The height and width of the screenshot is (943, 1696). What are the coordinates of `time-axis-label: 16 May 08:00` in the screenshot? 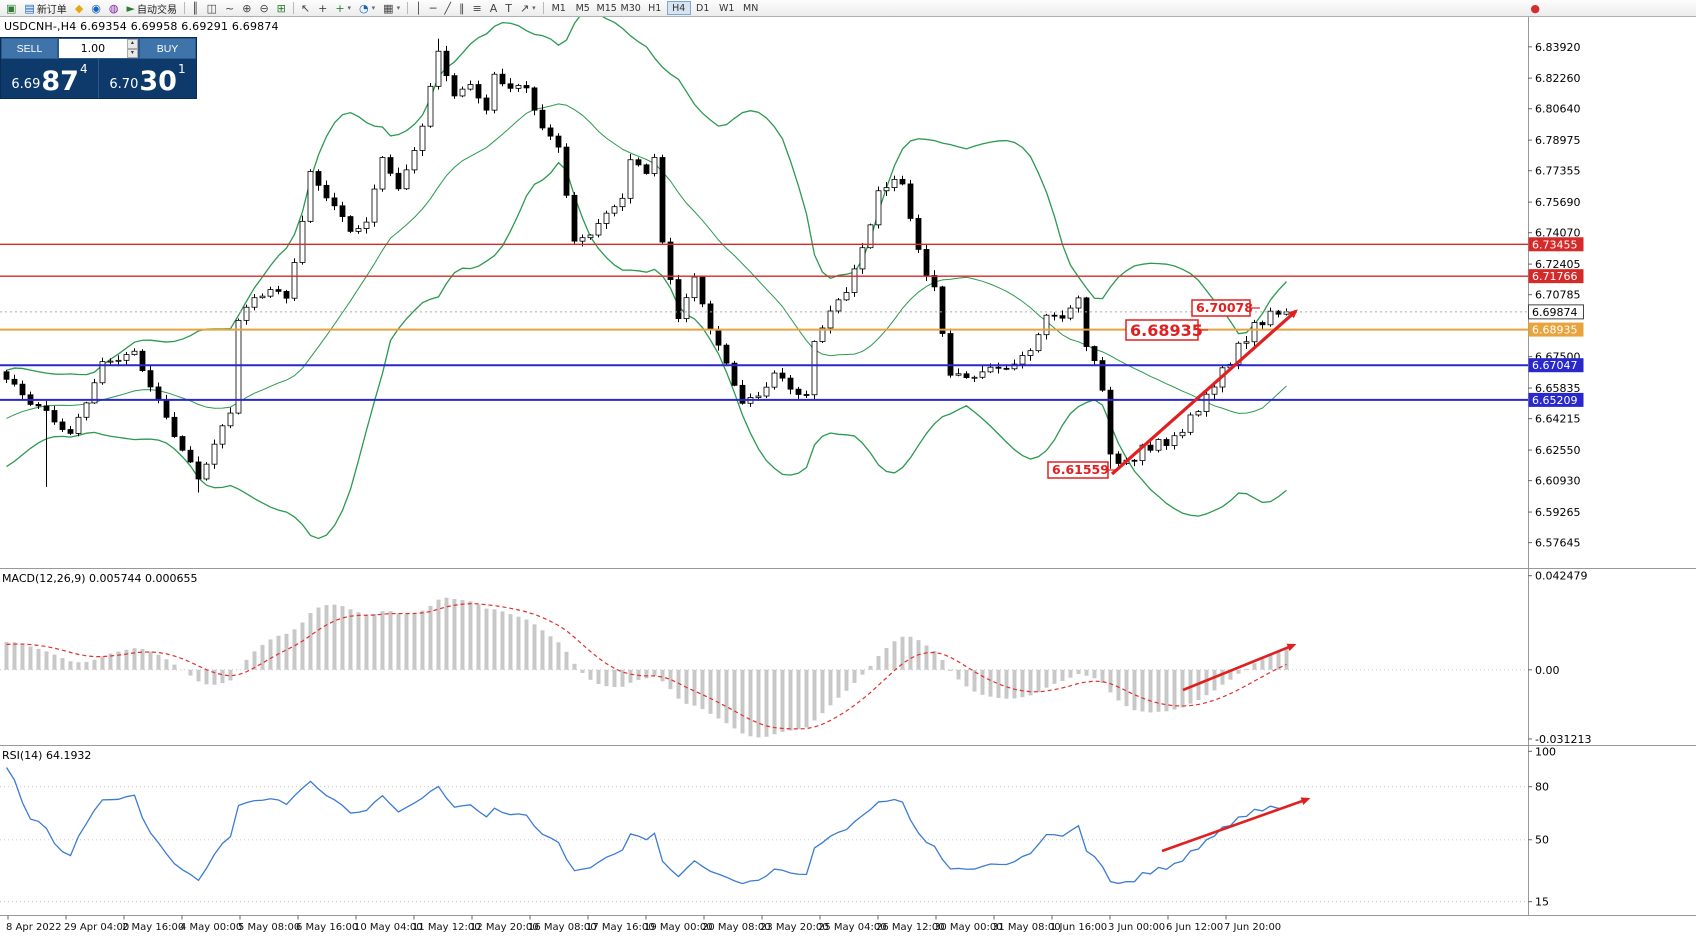 It's located at (562, 927).